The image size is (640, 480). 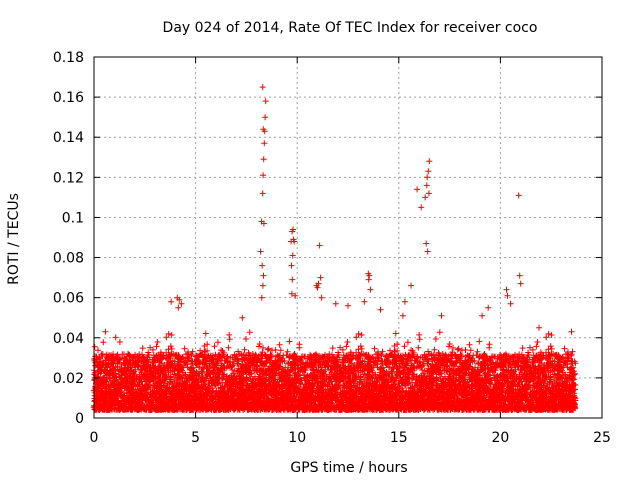 I want to click on y-tick-label: 0.02, so click(x=68, y=379).